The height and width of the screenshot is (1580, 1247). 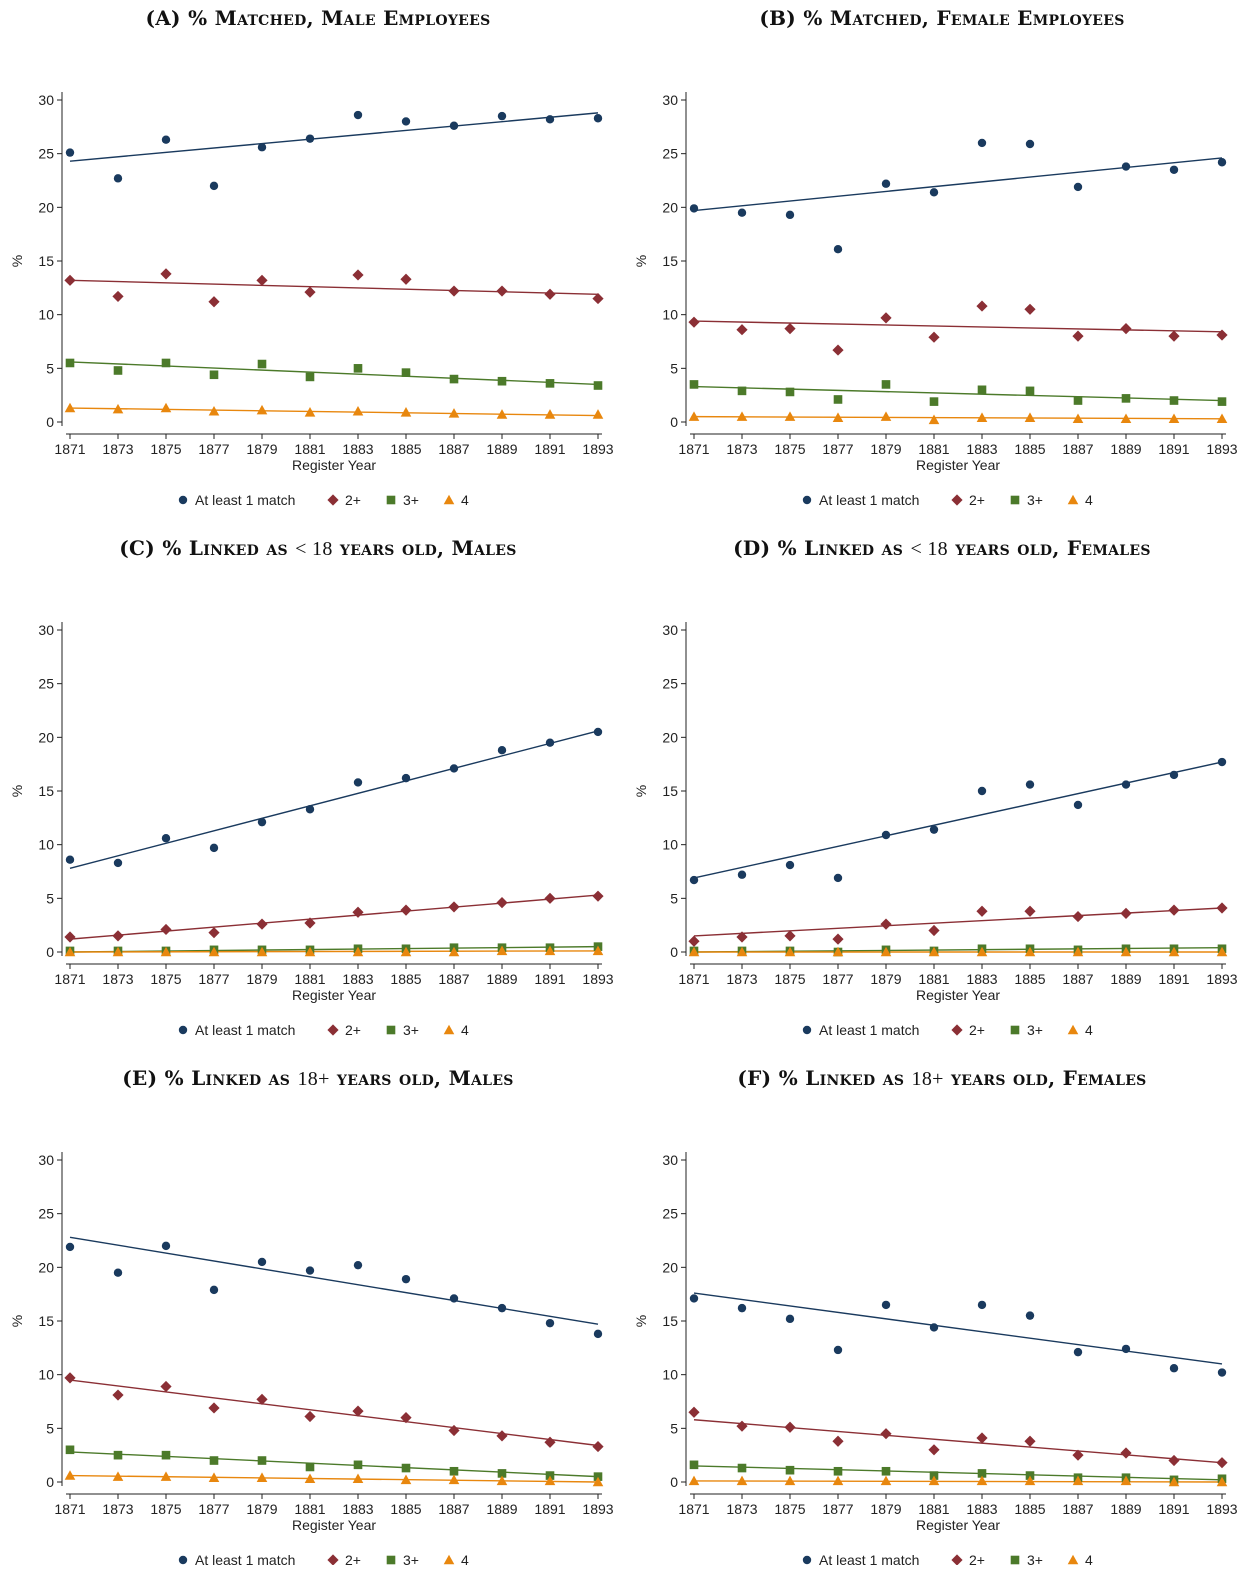 I want to click on y-tick-label: 10, so click(x=670, y=315).